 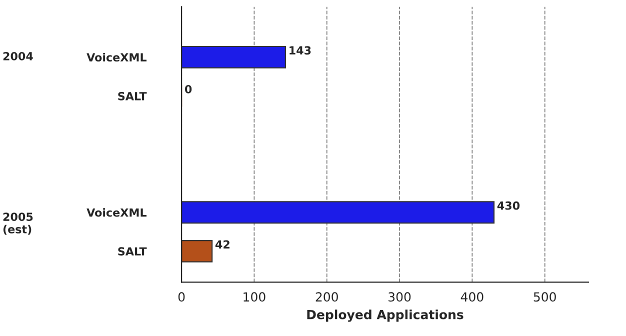 I want to click on x-tick-label: 0, so click(x=181, y=297).